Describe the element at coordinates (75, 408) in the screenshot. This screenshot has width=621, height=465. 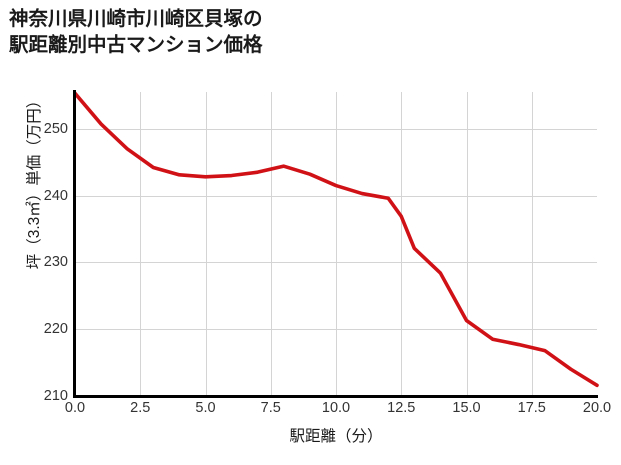
I see `x-tick-label: 0.0` at that location.